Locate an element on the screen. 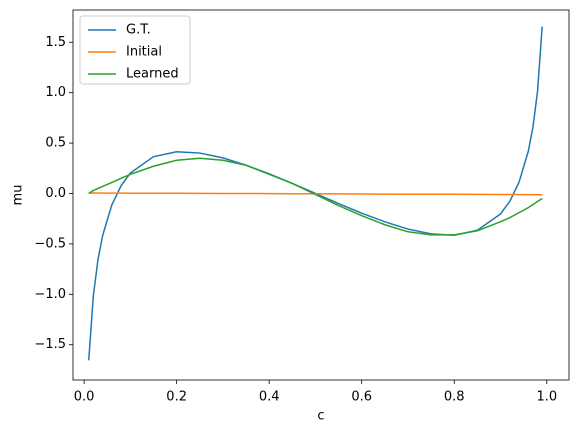  x-tick-label: 0.2 is located at coordinates (176, 397).